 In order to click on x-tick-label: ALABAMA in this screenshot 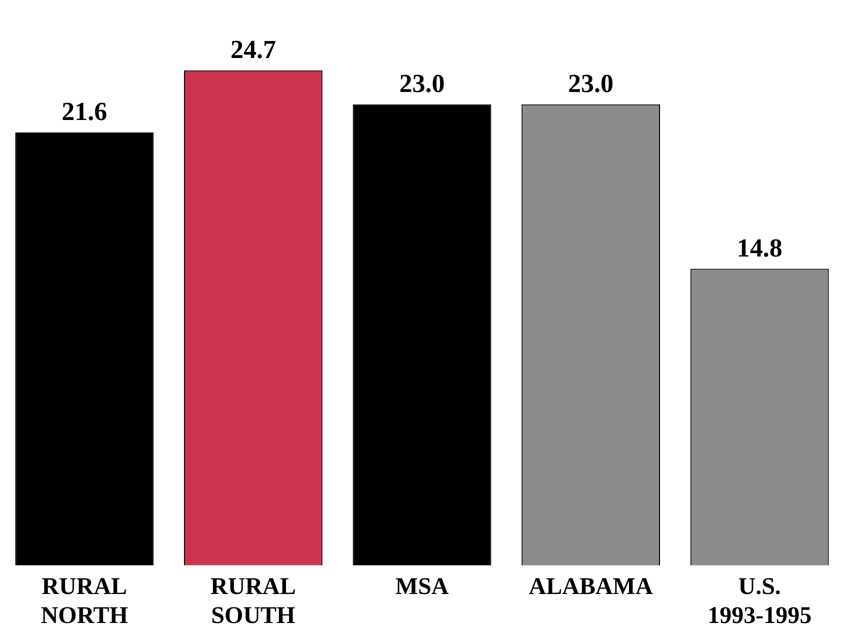, I will do `click(591, 587)`.